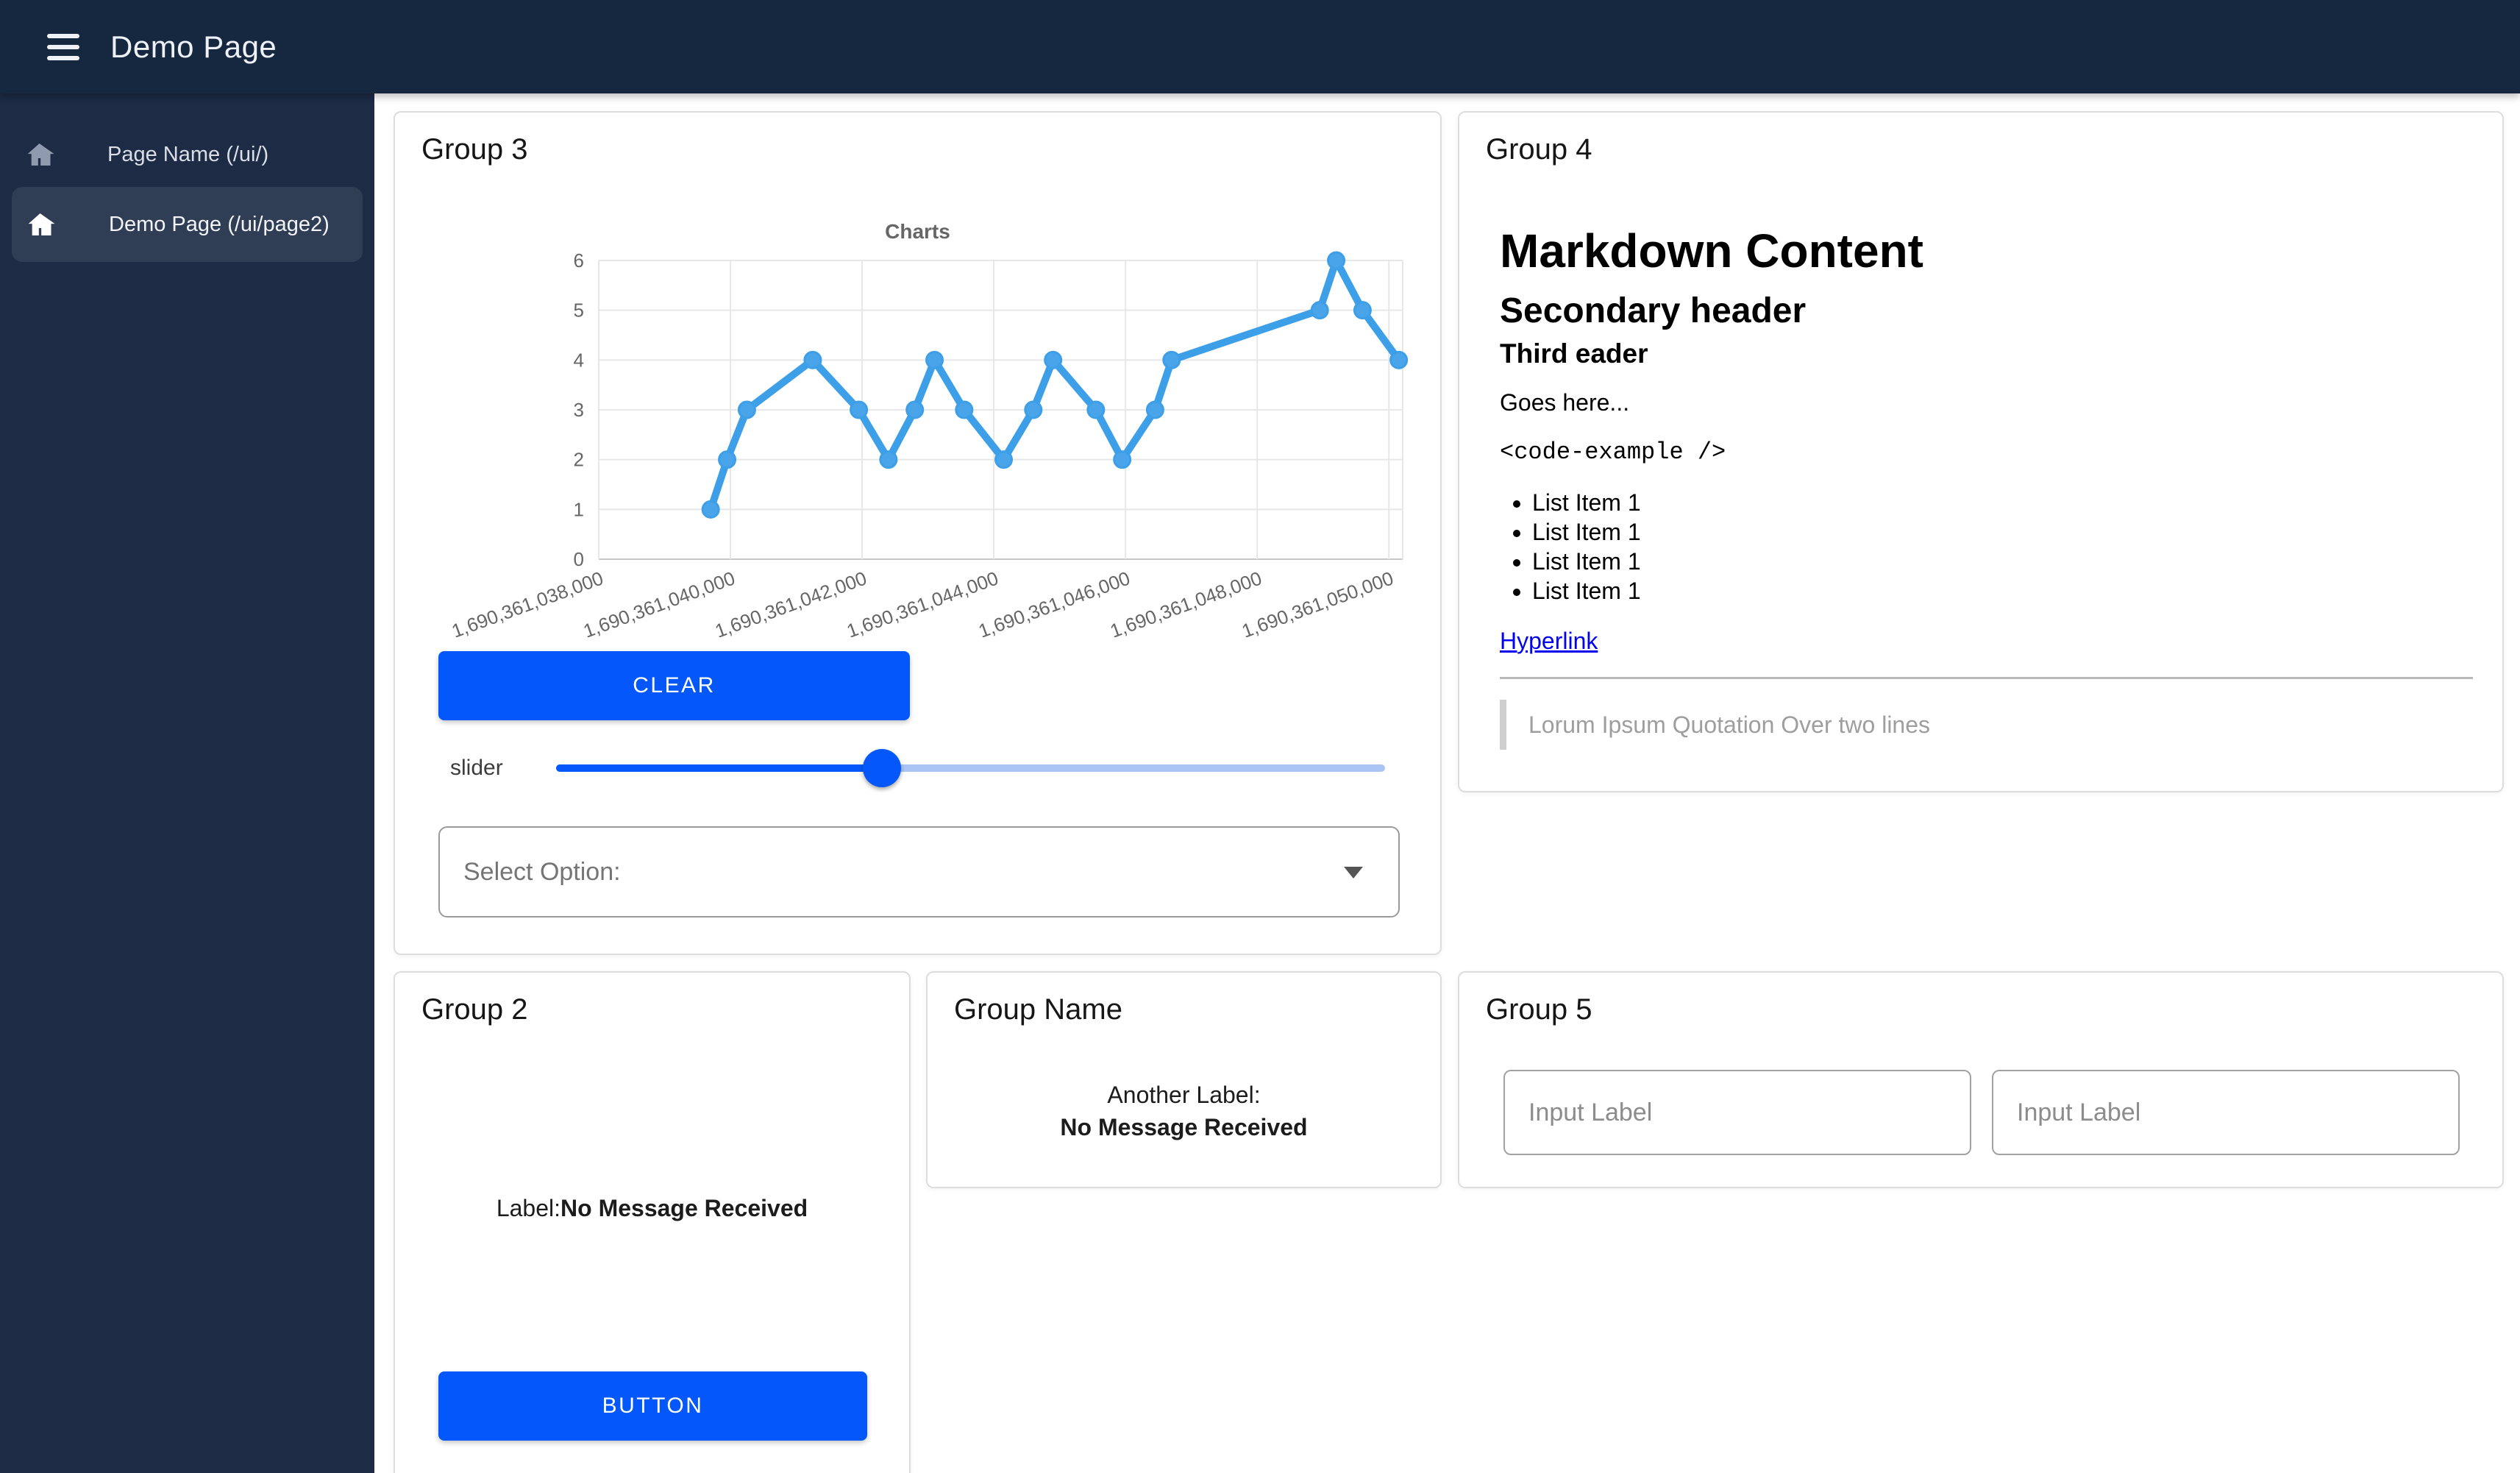 The width and height of the screenshot is (2520, 1473). What do you see at coordinates (579, 310) in the screenshot?
I see `svg-text: 5` at bounding box center [579, 310].